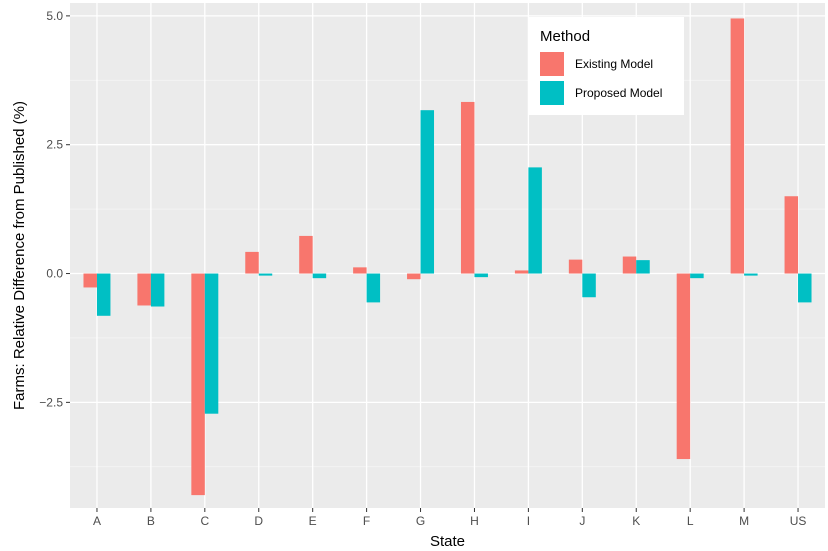 This screenshot has width=828, height=551. What do you see at coordinates (204, 521) in the screenshot?
I see `x-tick-label: C` at bounding box center [204, 521].